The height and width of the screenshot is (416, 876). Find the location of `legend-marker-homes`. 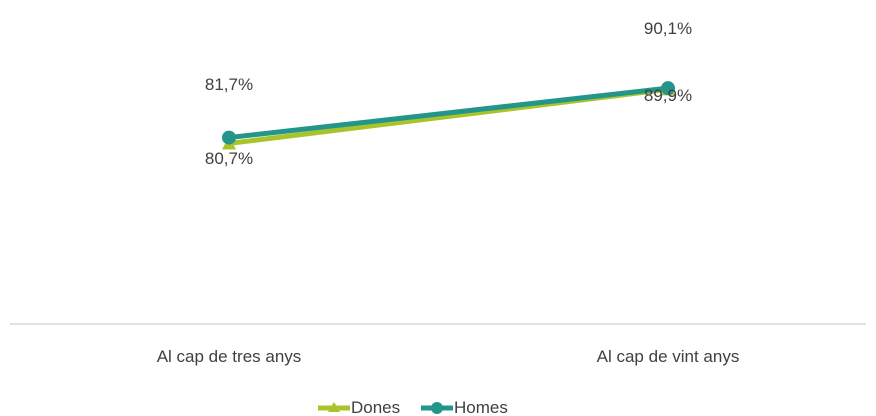

legend-marker-homes is located at coordinates (437, 408).